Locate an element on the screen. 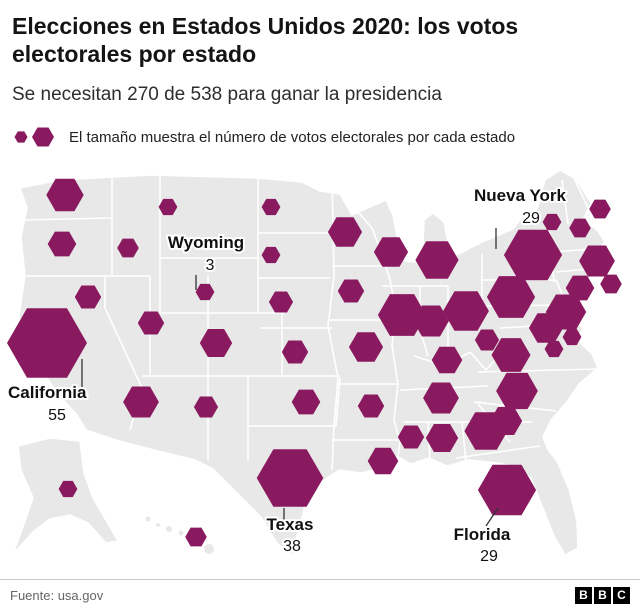 The image size is (640, 610). state-hexagon-pa is located at coordinates (511, 297).